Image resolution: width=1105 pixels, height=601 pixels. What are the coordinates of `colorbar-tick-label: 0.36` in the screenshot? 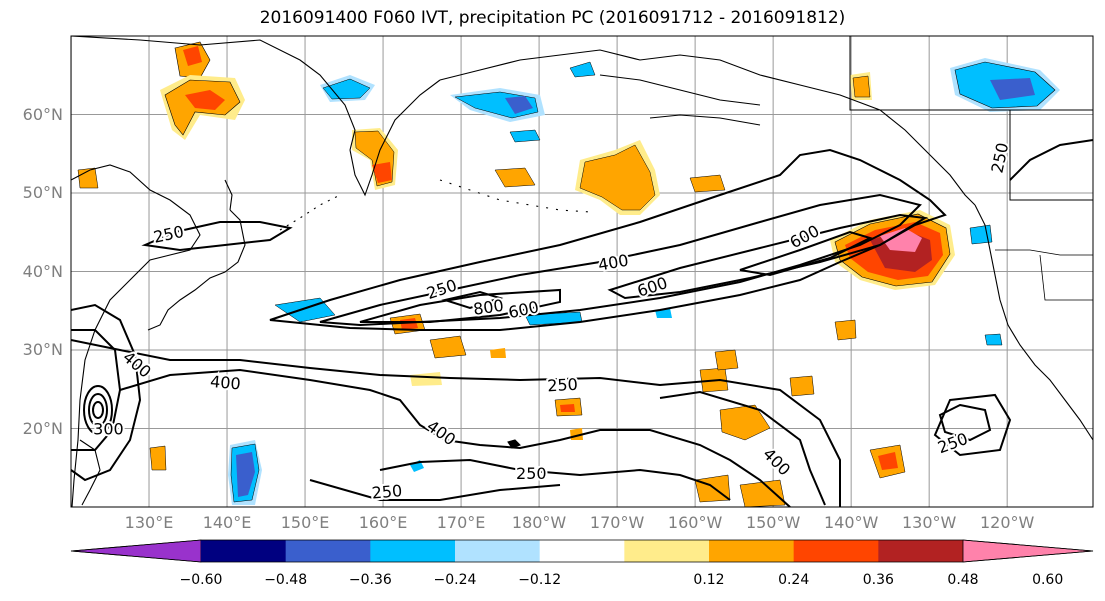 It's located at (878, 580).